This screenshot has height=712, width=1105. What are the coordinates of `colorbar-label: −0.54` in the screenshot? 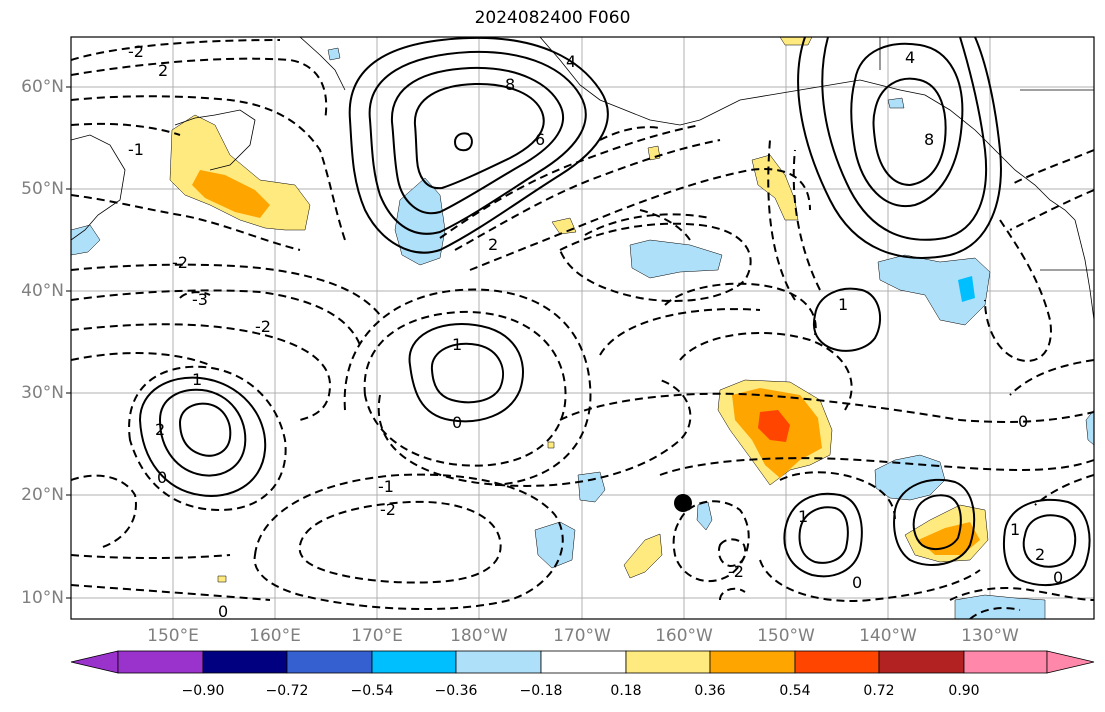 It's located at (372, 691).